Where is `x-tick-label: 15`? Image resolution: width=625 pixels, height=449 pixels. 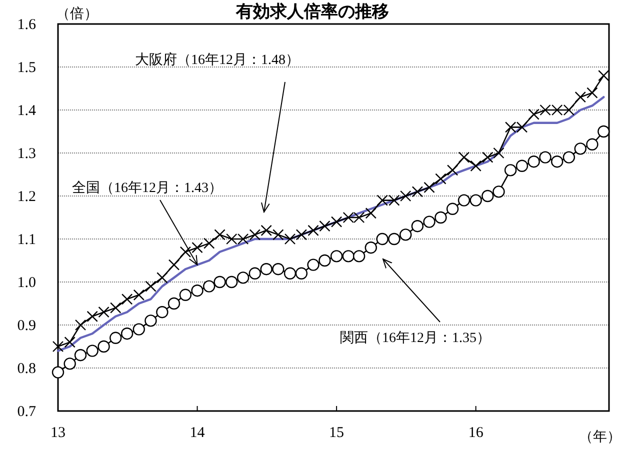
x-tick-label: 15 is located at coordinates (336, 433).